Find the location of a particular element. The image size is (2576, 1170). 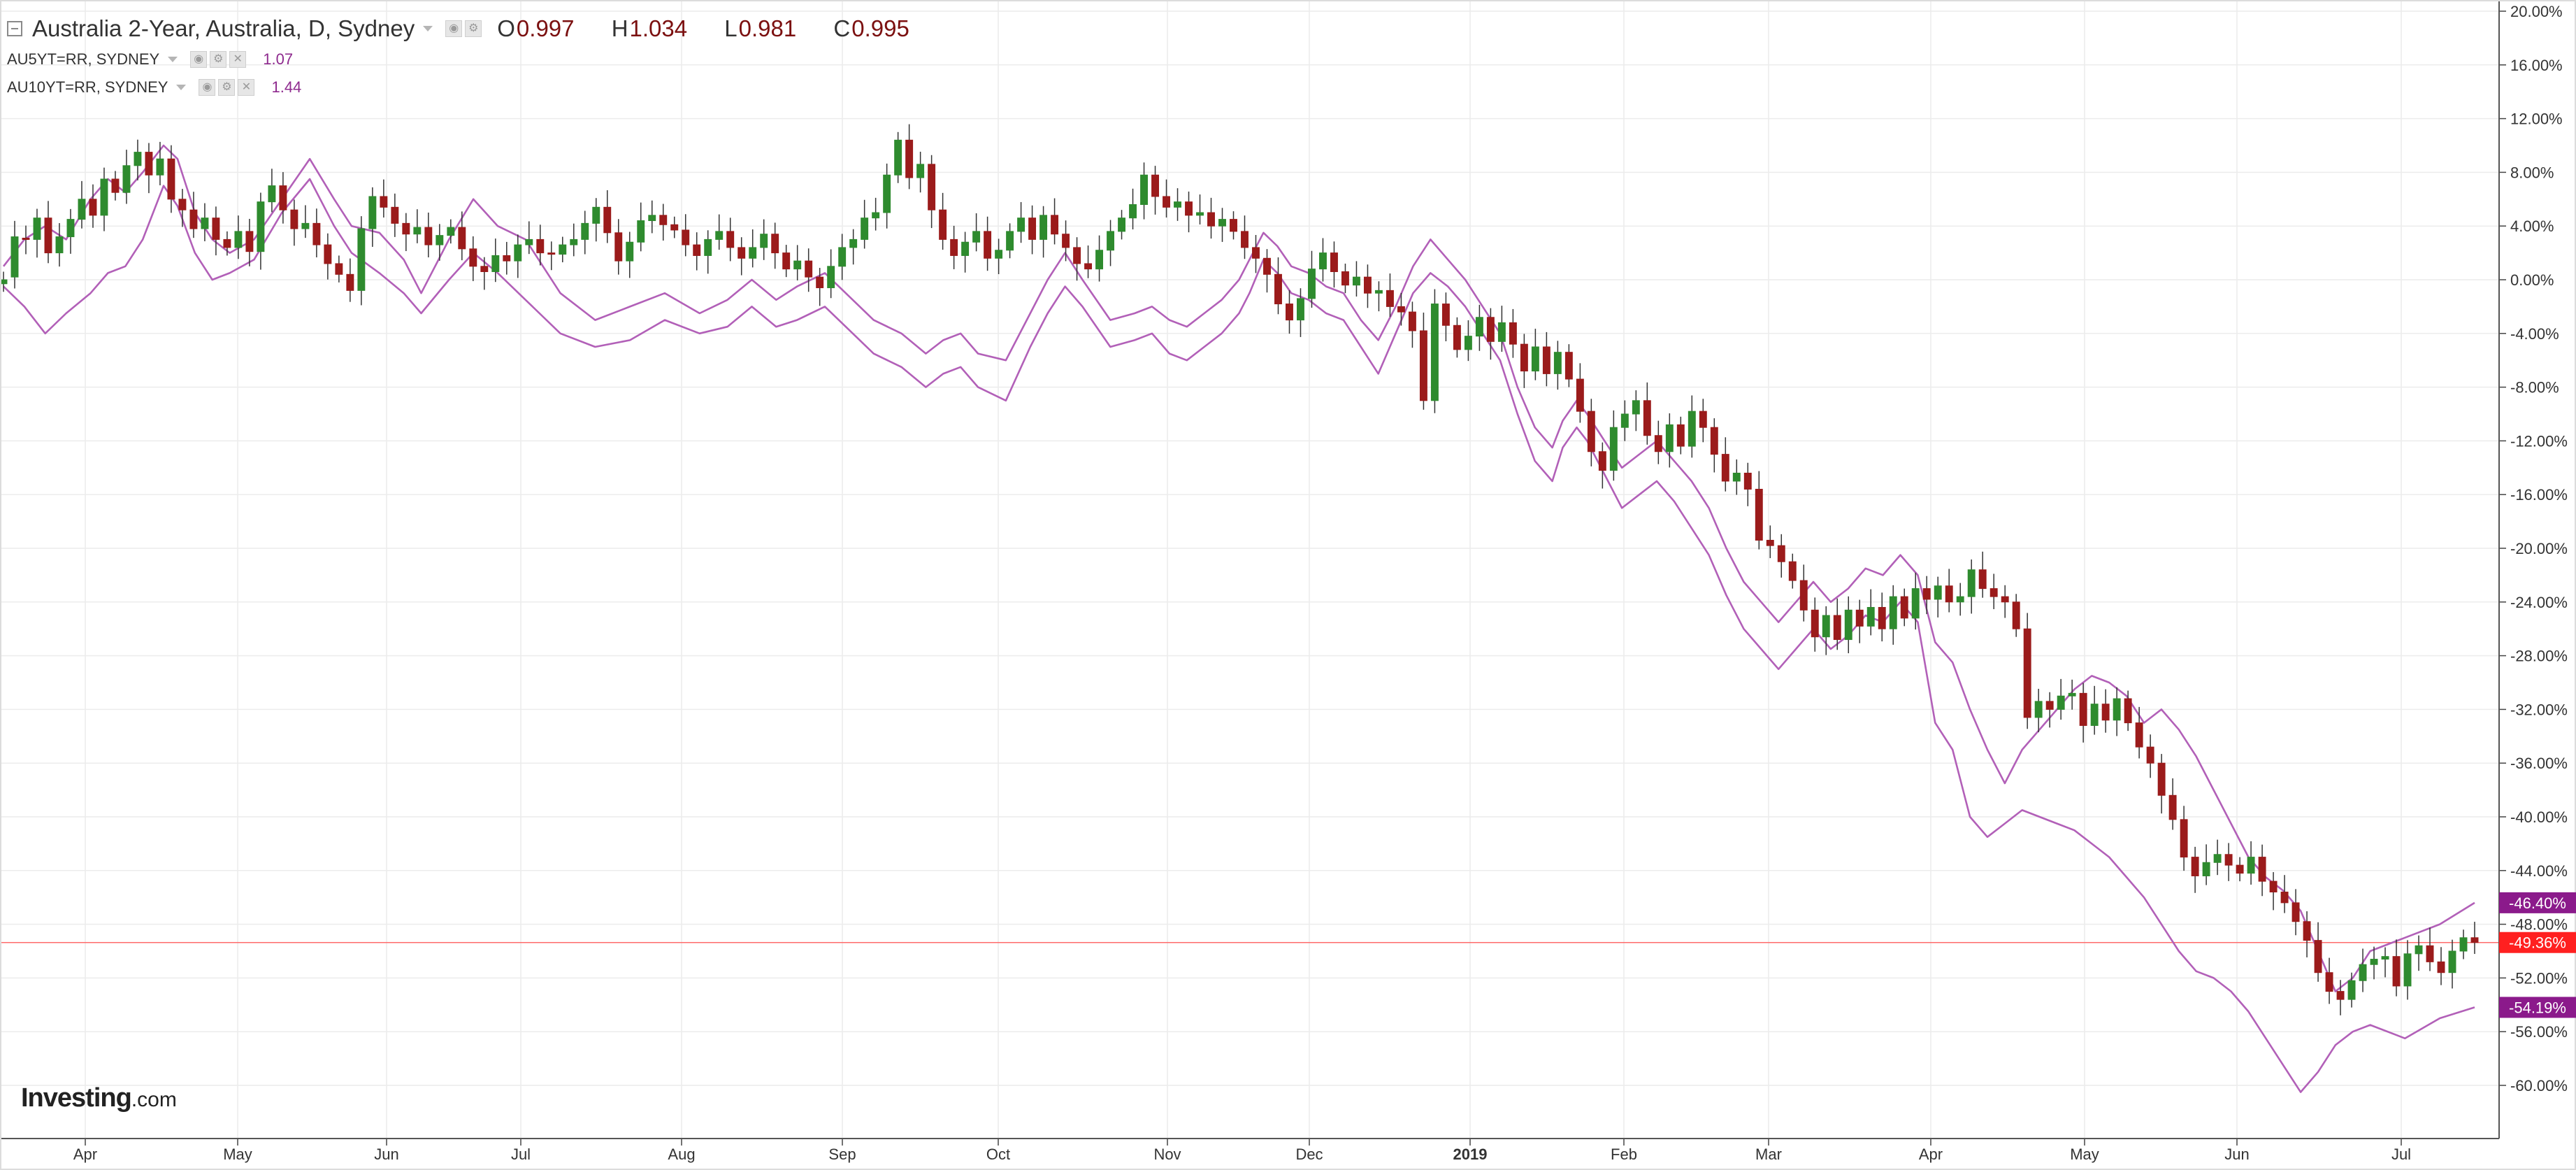

legend-compare-row-1: AU5YT=RR, SYDNEY ◉ ⚙ ✕ 1.07 is located at coordinates (150, 59).